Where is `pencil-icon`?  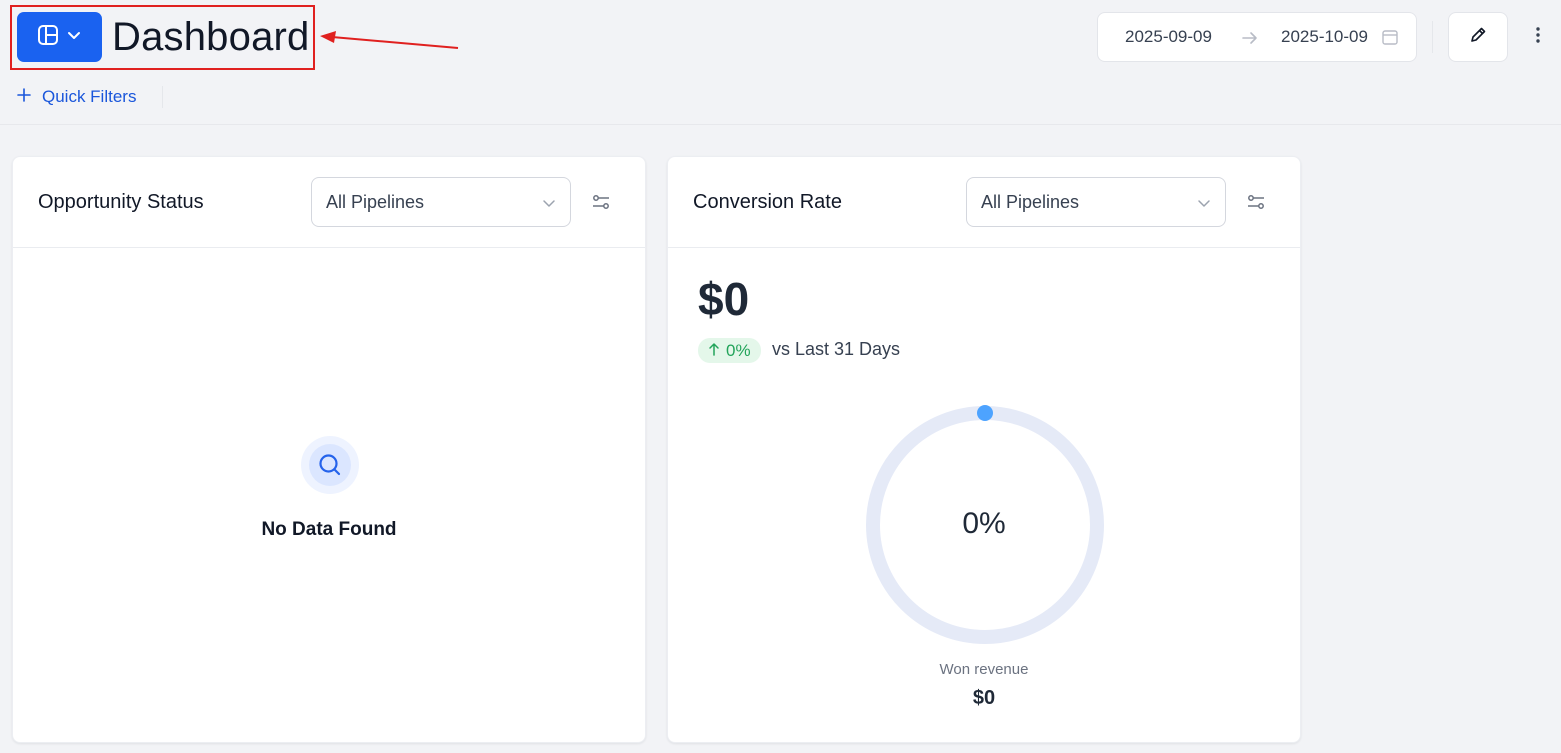 pencil-icon is located at coordinates (1478, 37).